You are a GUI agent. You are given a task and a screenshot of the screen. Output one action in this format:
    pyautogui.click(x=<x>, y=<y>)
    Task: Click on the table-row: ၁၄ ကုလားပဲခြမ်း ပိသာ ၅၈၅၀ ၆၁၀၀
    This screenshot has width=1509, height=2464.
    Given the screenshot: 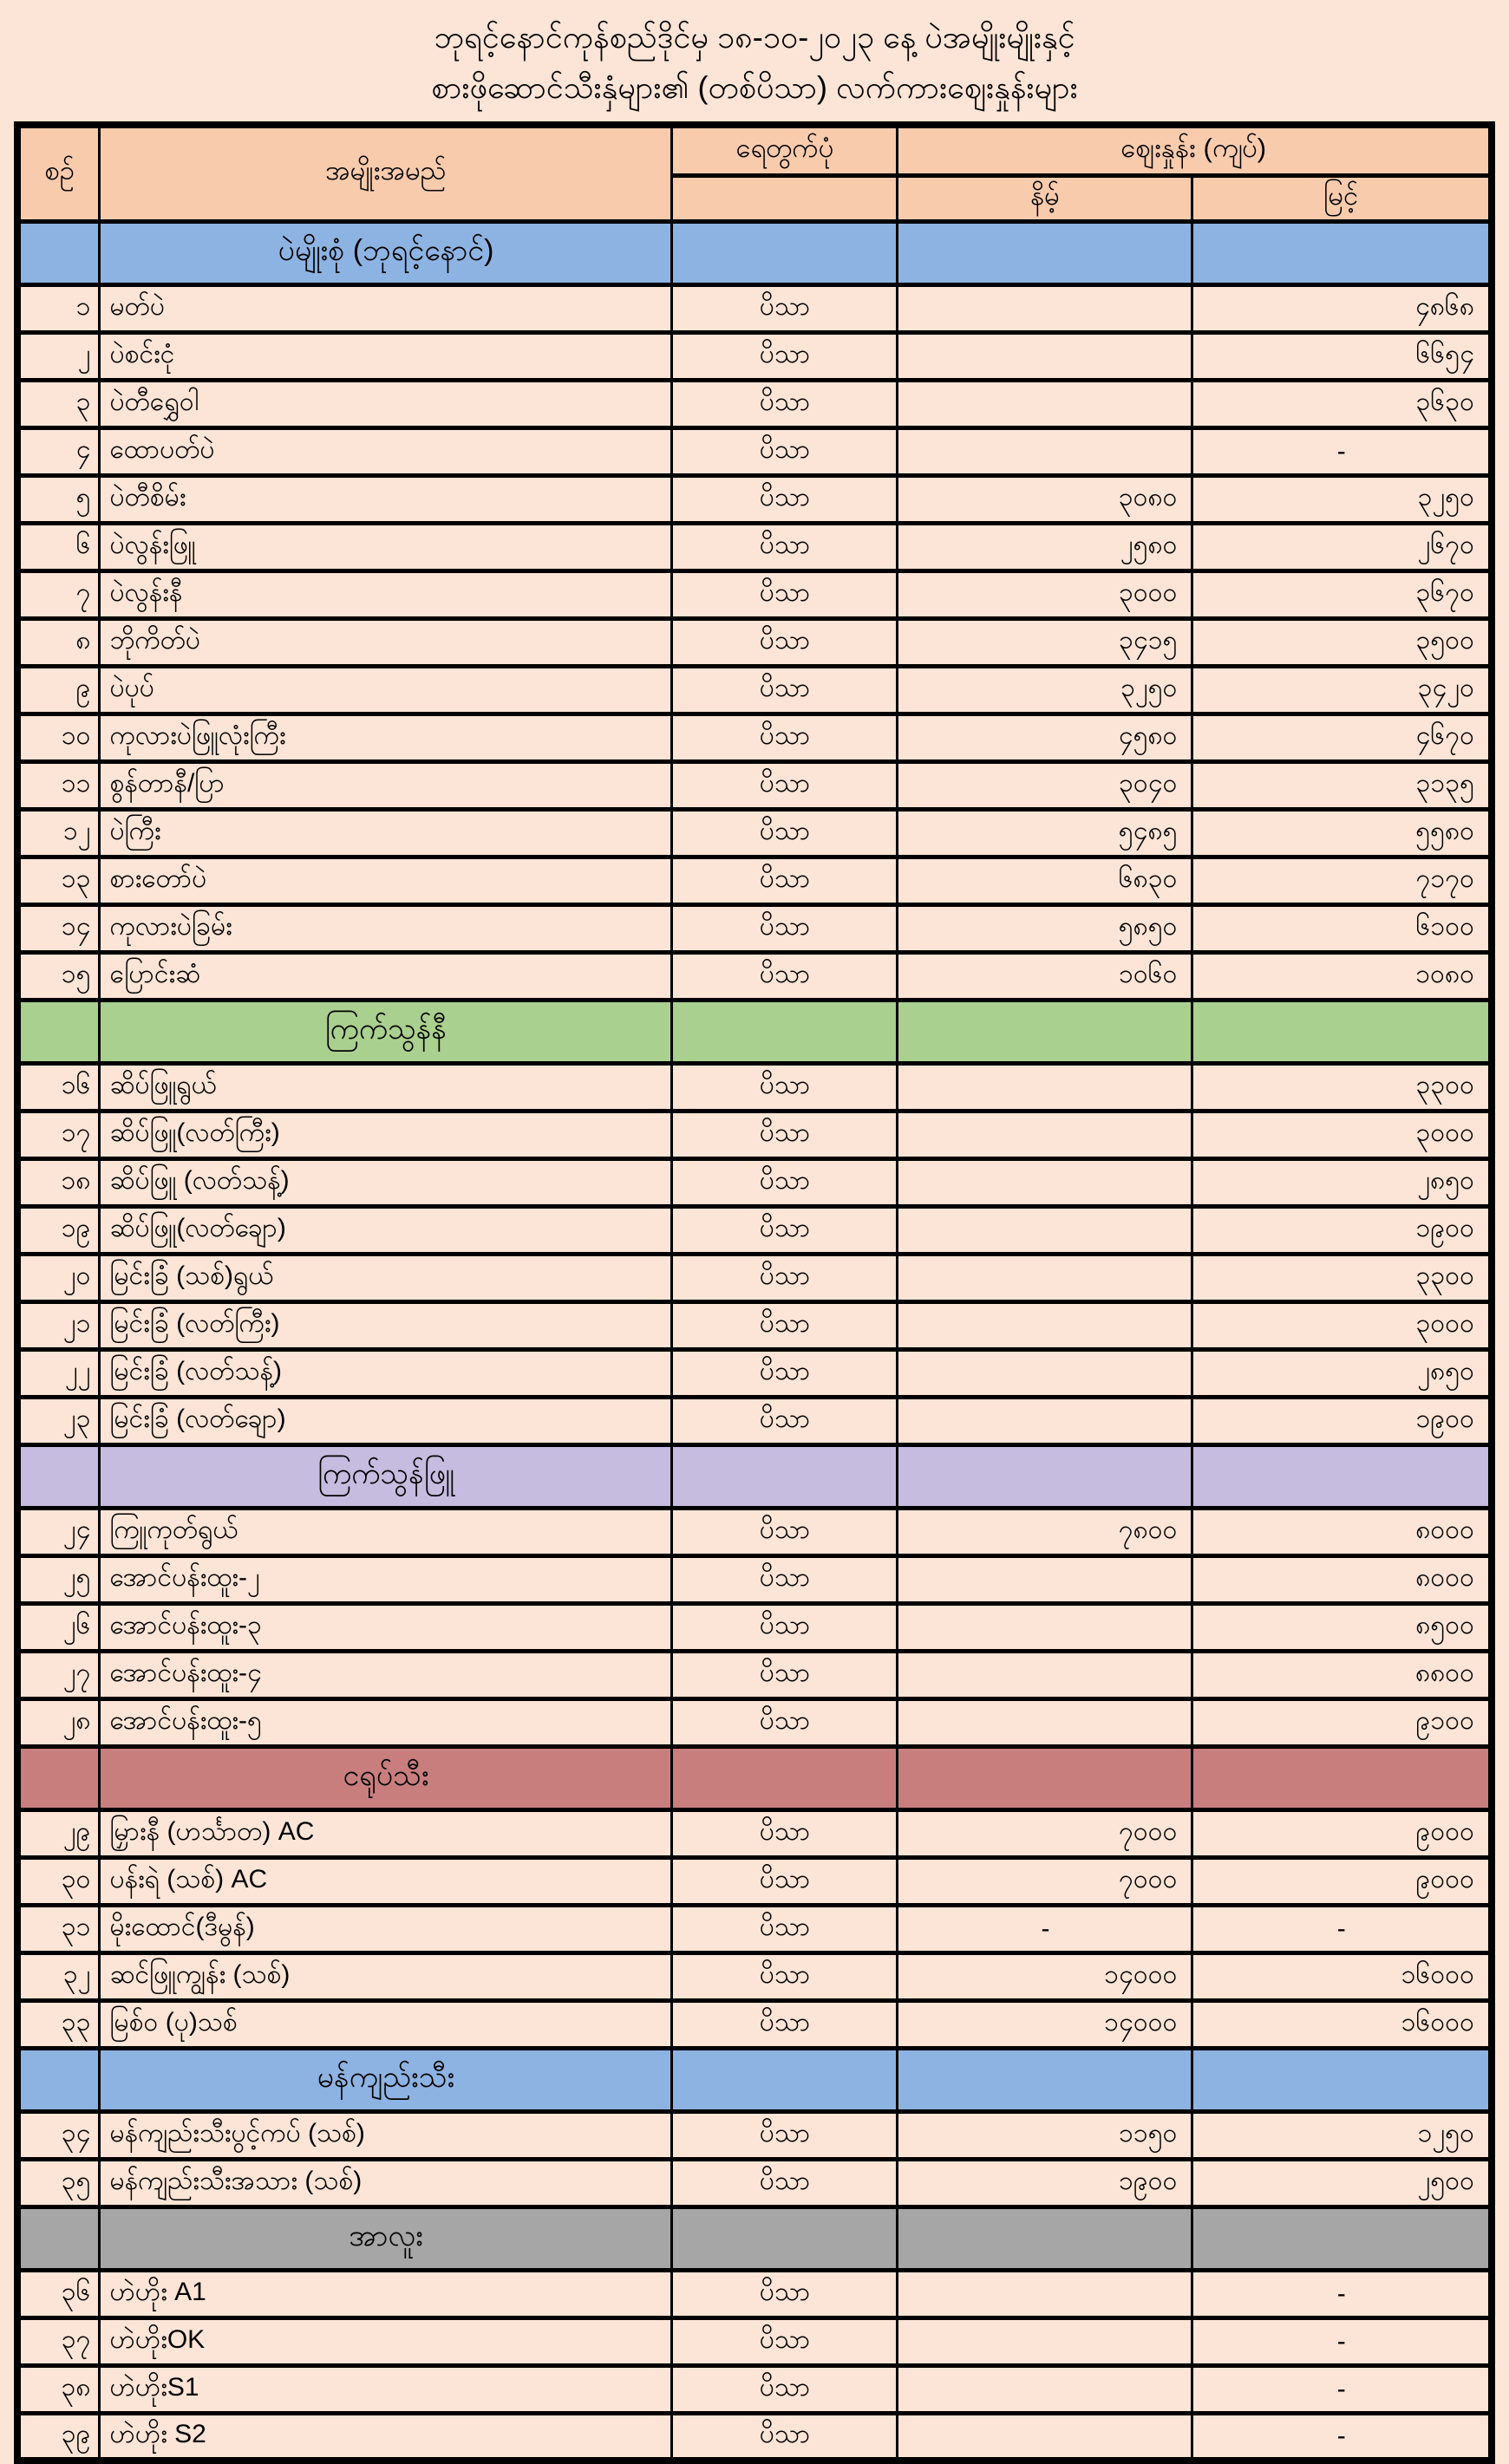 What is the action you would take?
    pyautogui.click(x=754, y=928)
    